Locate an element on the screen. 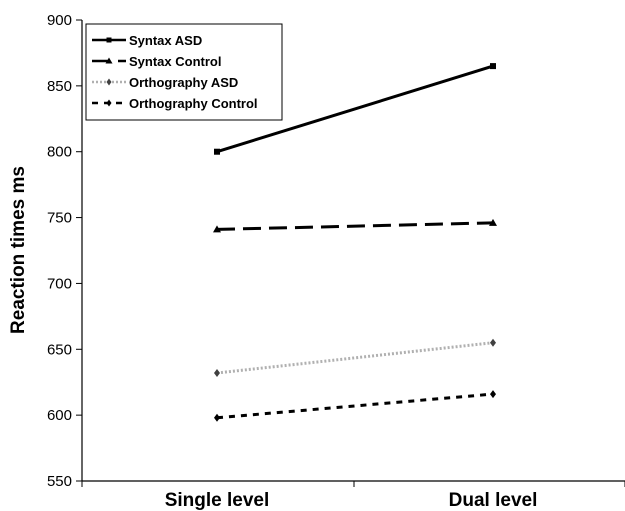 Image resolution: width=625 pixels, height=511 pixels. x-category-label: Dual level is located at coordinates (493, 500).